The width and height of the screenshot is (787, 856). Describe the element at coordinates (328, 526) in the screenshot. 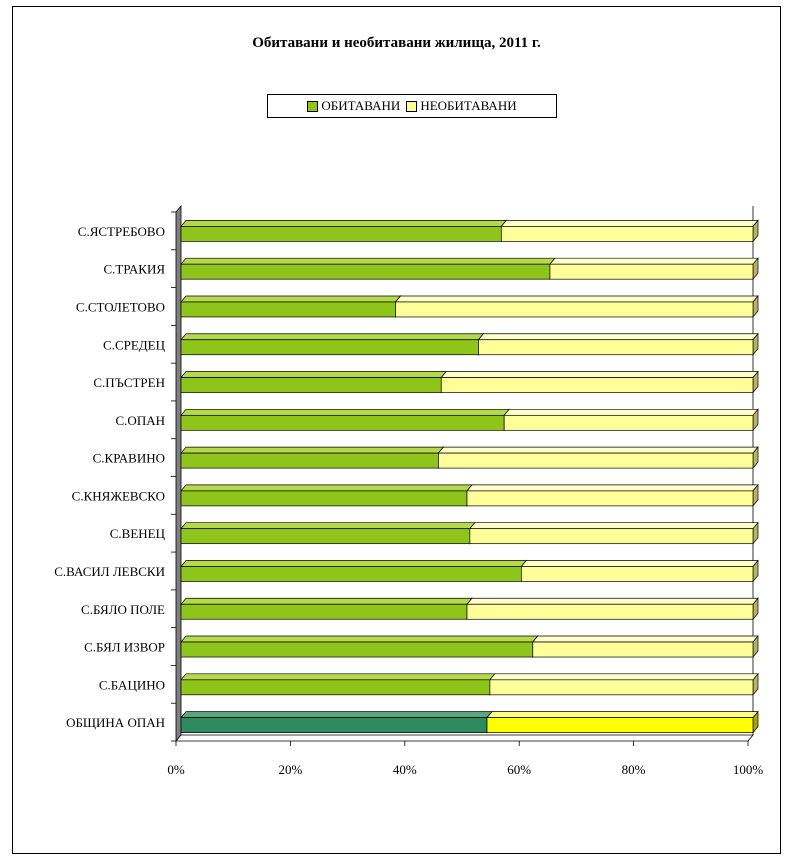

I see `bar-inhabited-8-top` at that location.